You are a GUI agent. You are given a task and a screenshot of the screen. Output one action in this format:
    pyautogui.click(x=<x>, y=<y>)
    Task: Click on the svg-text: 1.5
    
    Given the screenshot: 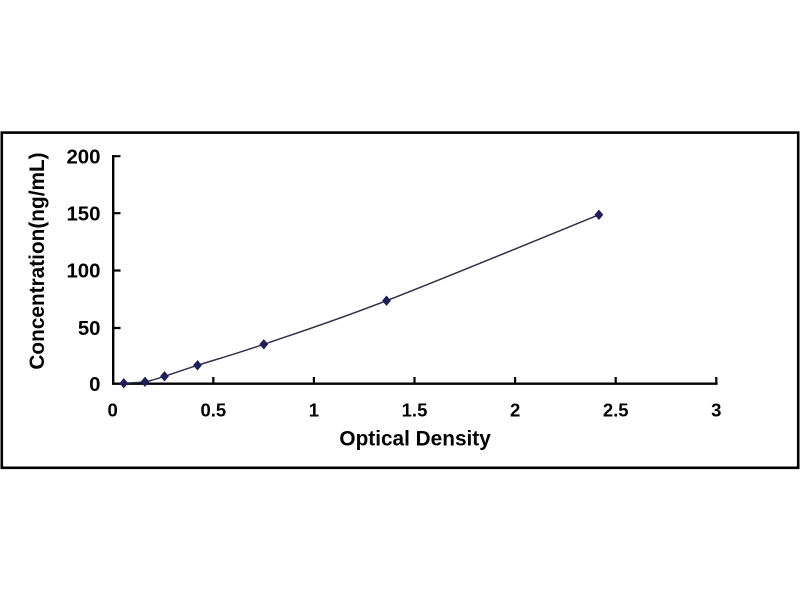 What is the action you would take?
    pyautogui.click(x=415, y=410)
    